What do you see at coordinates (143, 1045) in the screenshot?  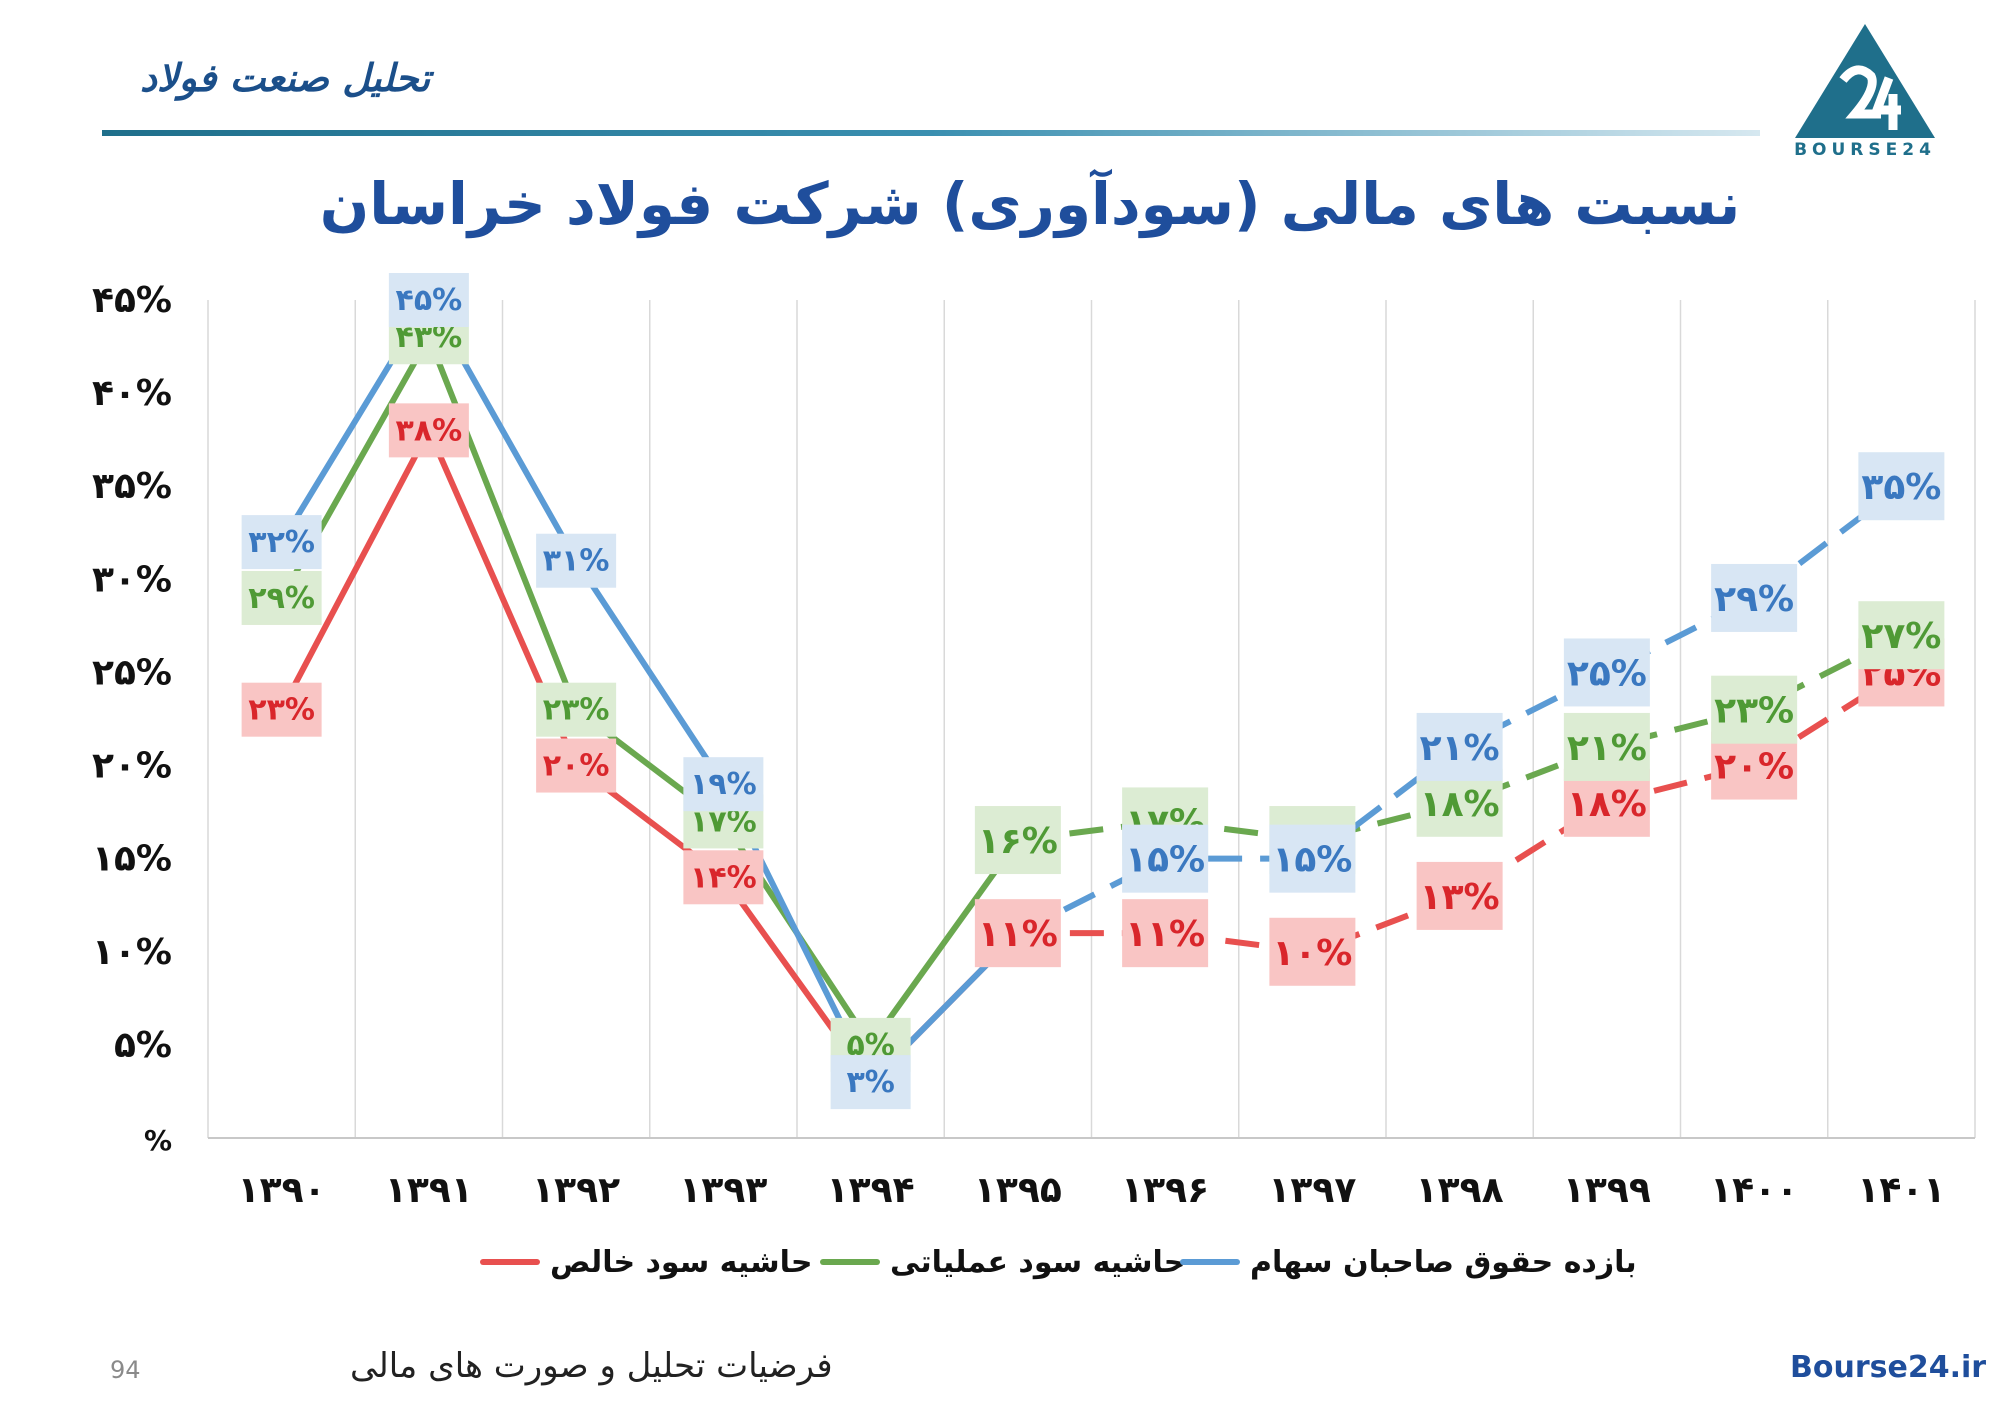 I see `y-tick-label: ۵%` at bounding box center [143, 1045].